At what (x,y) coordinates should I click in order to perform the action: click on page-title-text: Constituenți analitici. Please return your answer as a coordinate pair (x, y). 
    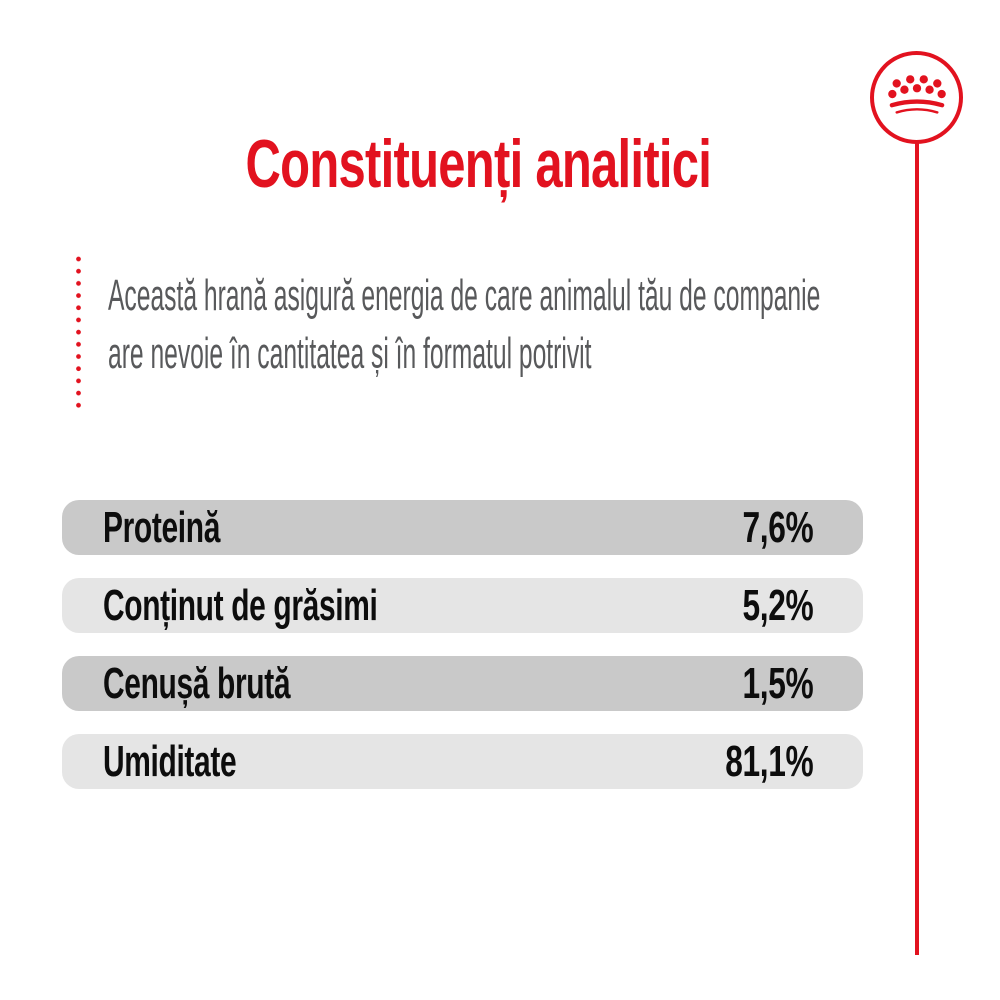
    Looking at the image, I should click on (478, 163).